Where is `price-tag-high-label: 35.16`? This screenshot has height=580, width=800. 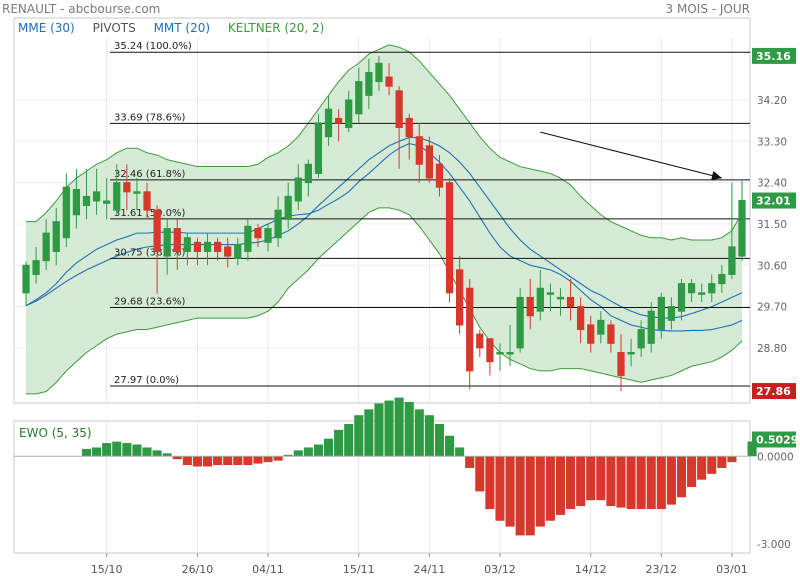
price-tag-high-label: 35.16 is located at coordinates (773, 56).